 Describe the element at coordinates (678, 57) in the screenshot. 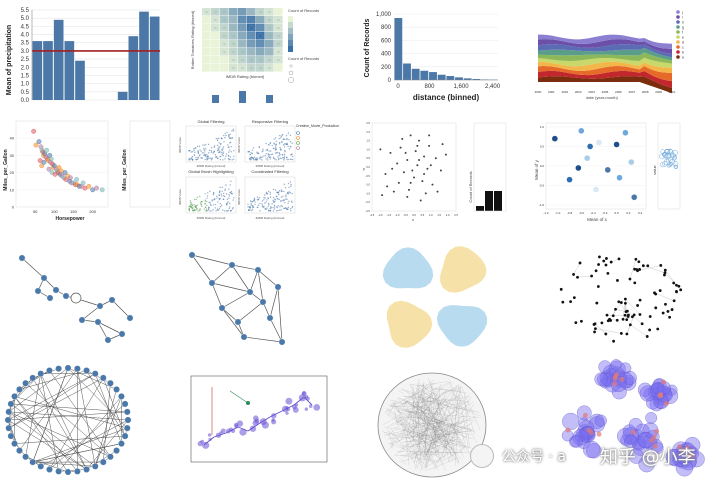

I see `c4-legend-swatch` at that location.